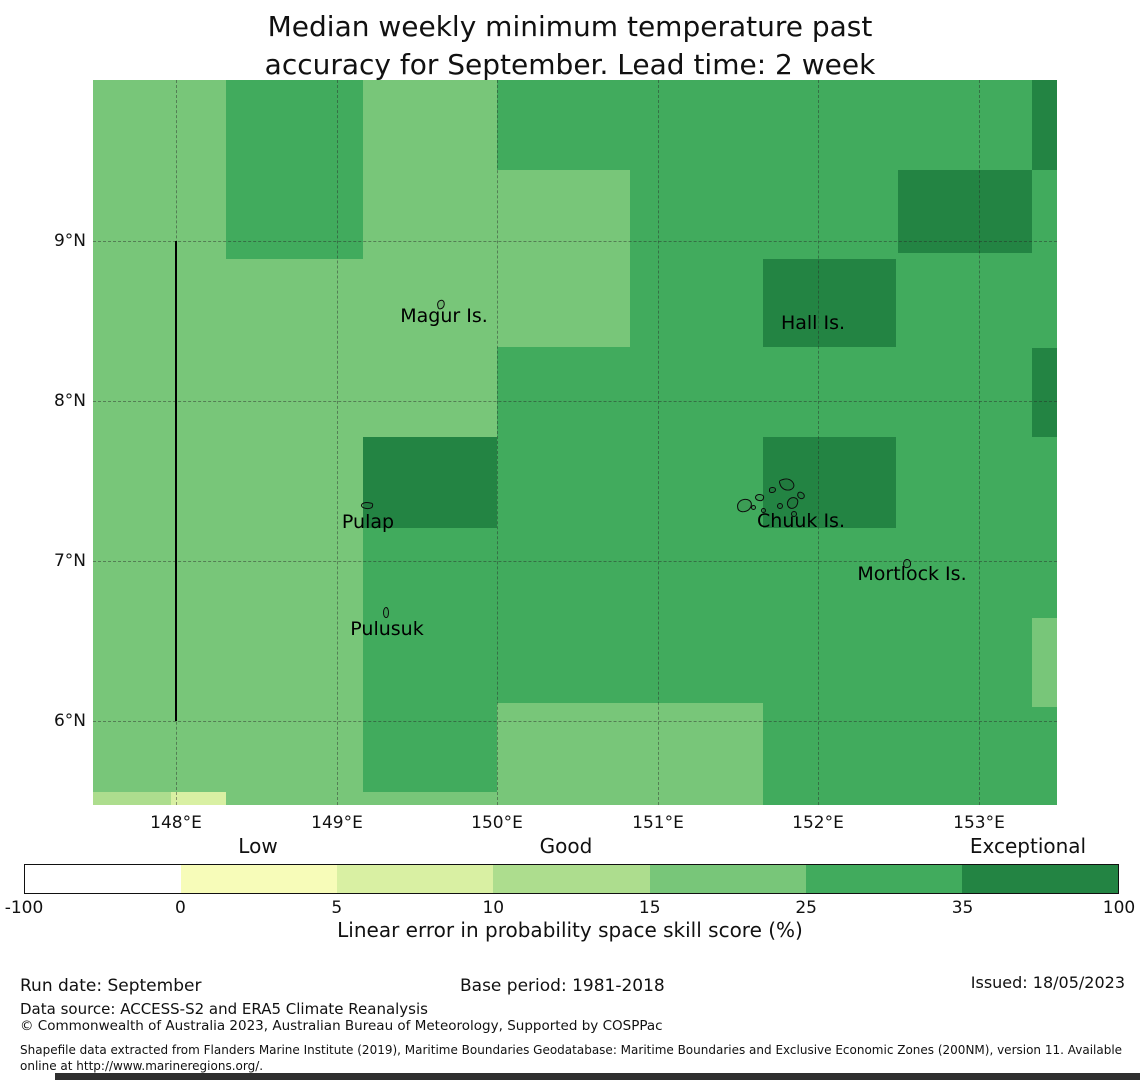  What do you see at coordinates (801, 521) in the screenshot?
I see `place-label: Chuuk Is.` at bounding box center [801, 521].